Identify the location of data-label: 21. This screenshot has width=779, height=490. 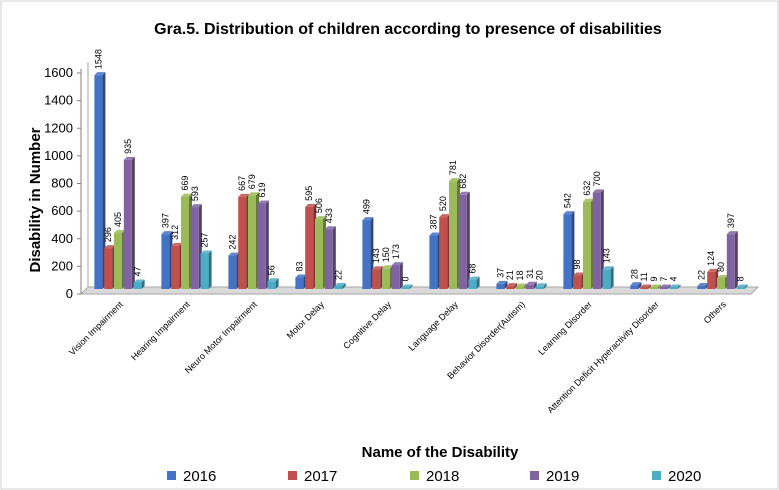
(510, 275).